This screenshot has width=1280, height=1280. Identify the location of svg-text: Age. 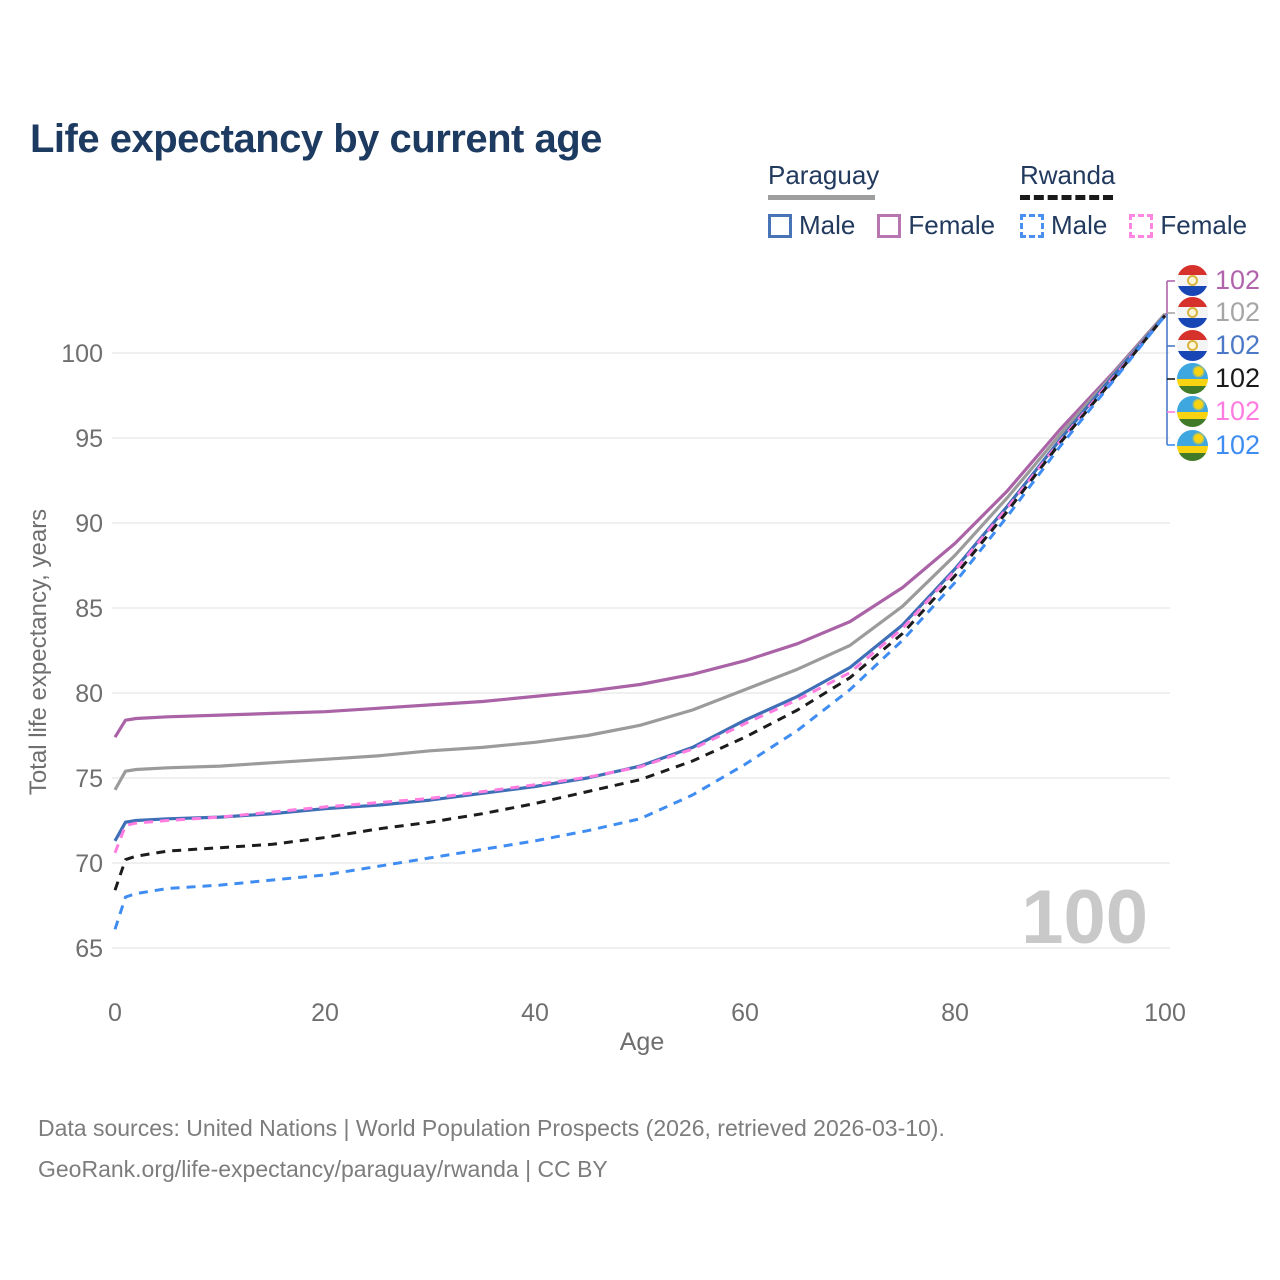
(642, 1042).